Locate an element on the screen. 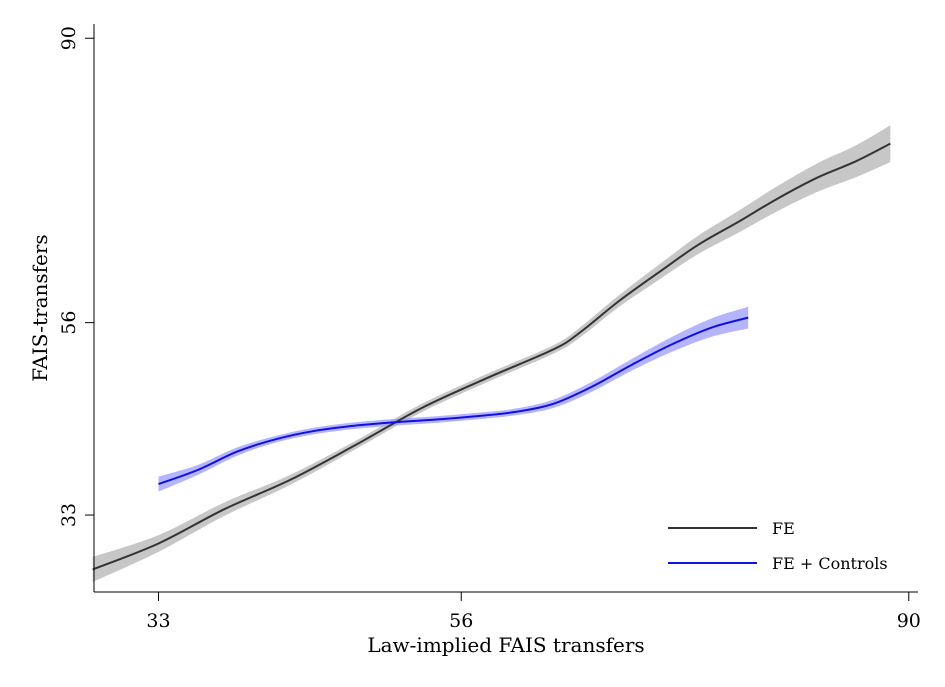  y-tick-label-33: 33 is located at coordinates (69, 515).